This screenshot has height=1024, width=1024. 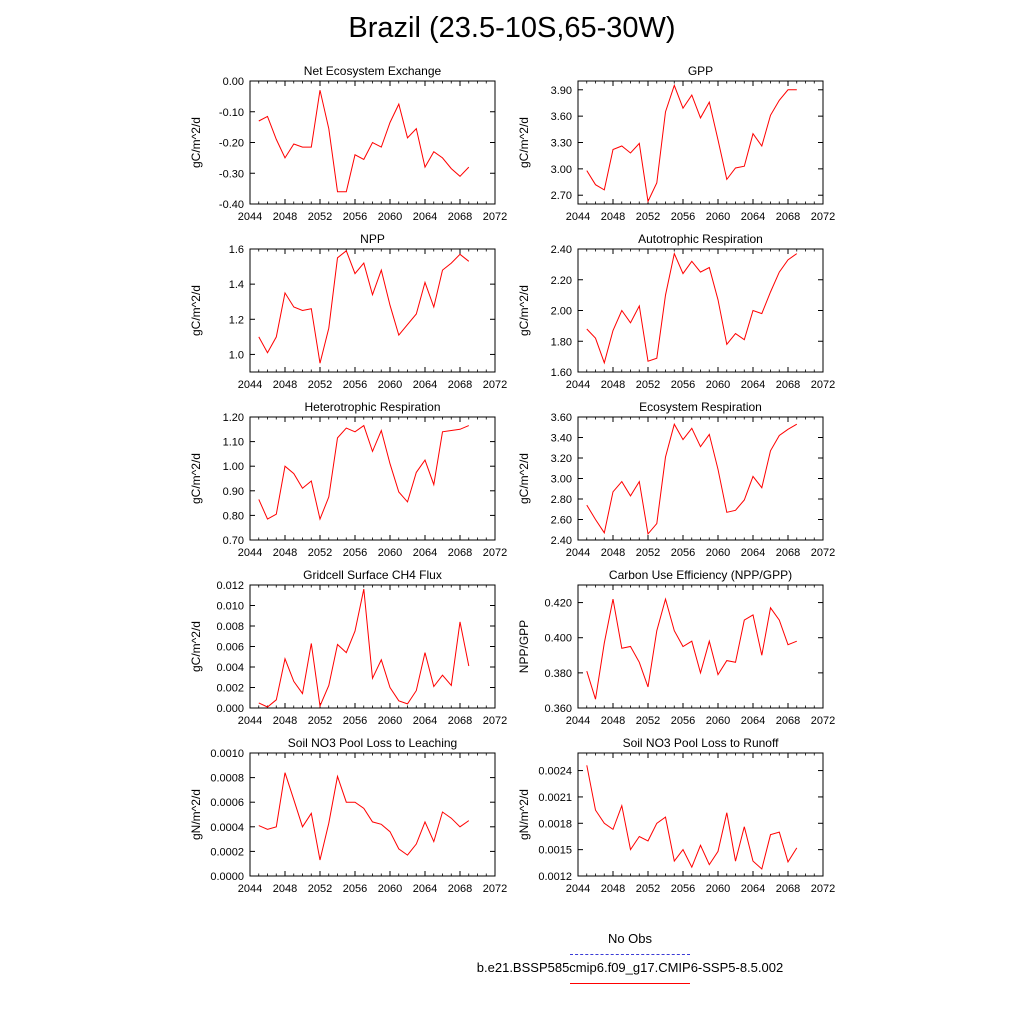 What do you see at coordinates (230, 709) in the screenshot?
I see `y-tick-label: 0.000` at bounding box center [230, 709].